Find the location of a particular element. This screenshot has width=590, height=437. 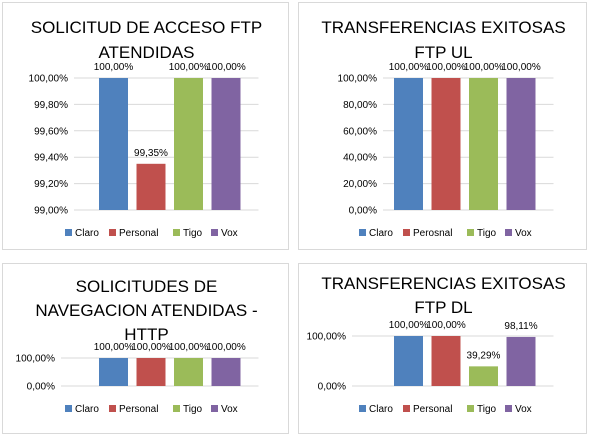

y-tick-label: 60,00% is located at coordinates (360, 131).